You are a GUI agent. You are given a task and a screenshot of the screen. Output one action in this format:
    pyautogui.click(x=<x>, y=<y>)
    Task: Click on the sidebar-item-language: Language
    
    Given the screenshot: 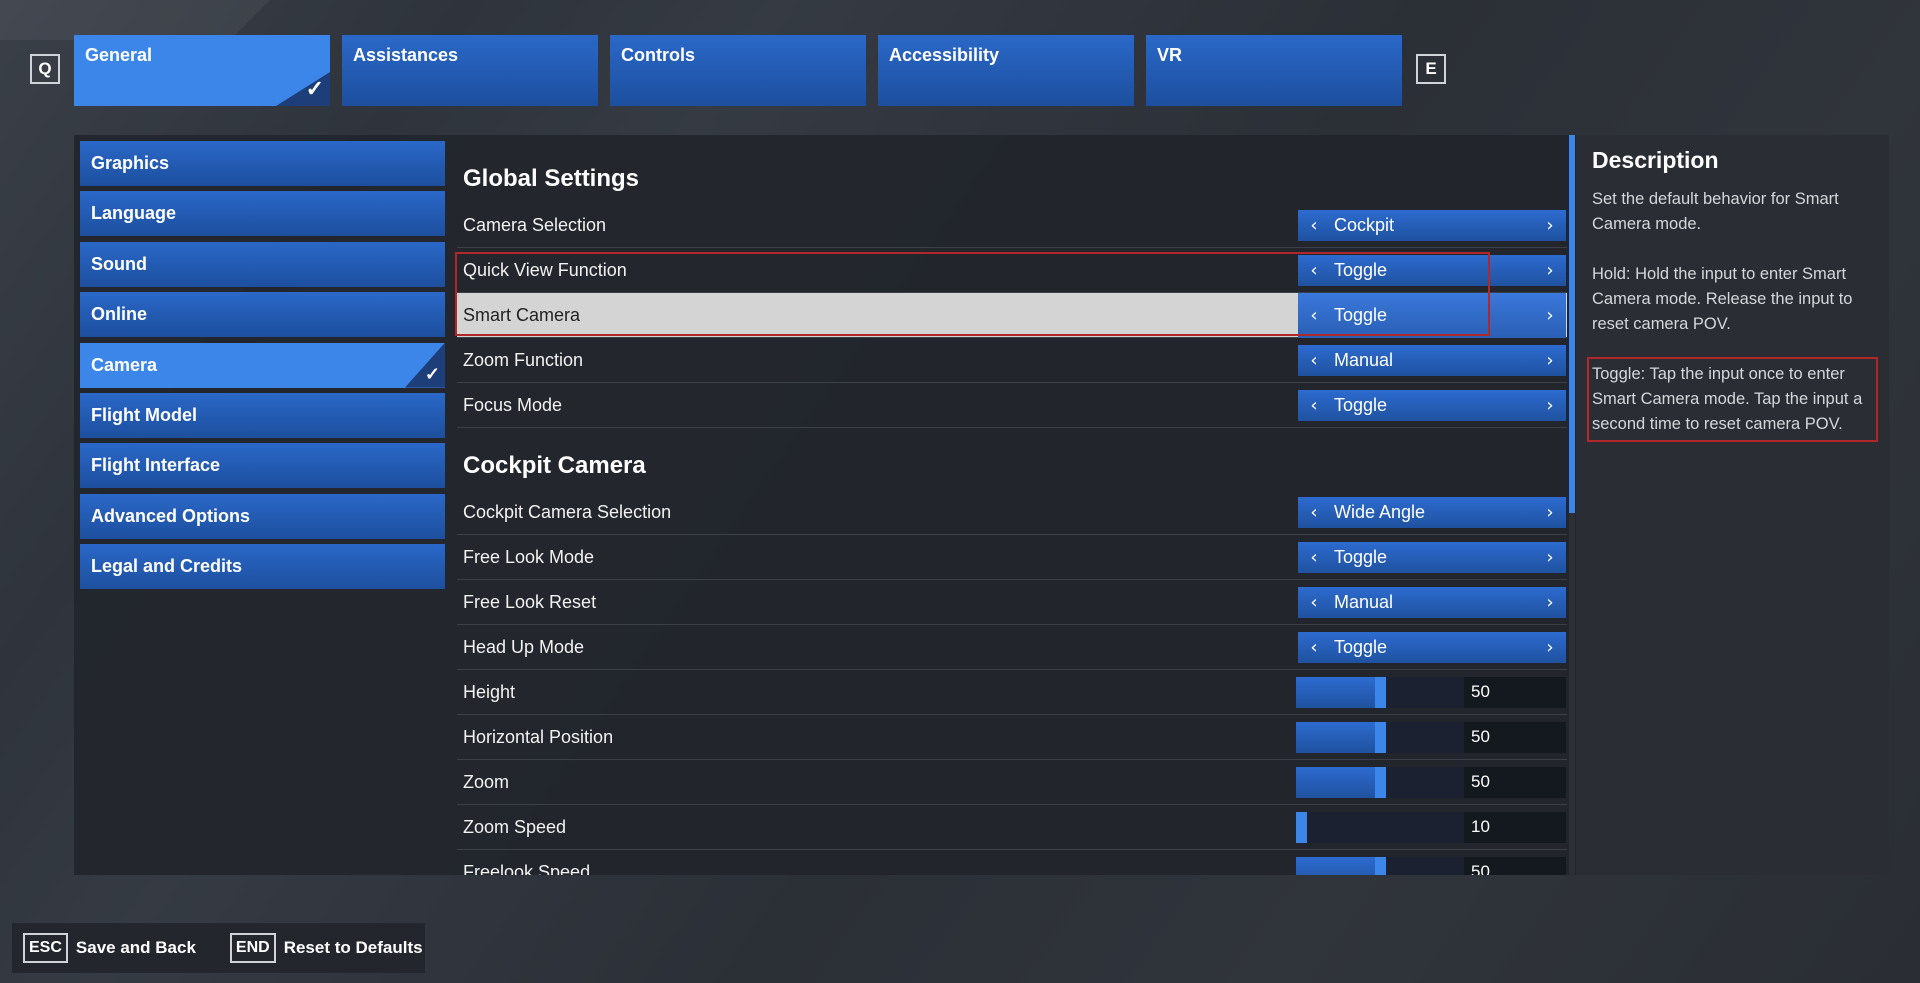 What is the action you would take?
    pyautogui.click(x=262, y=214)
    